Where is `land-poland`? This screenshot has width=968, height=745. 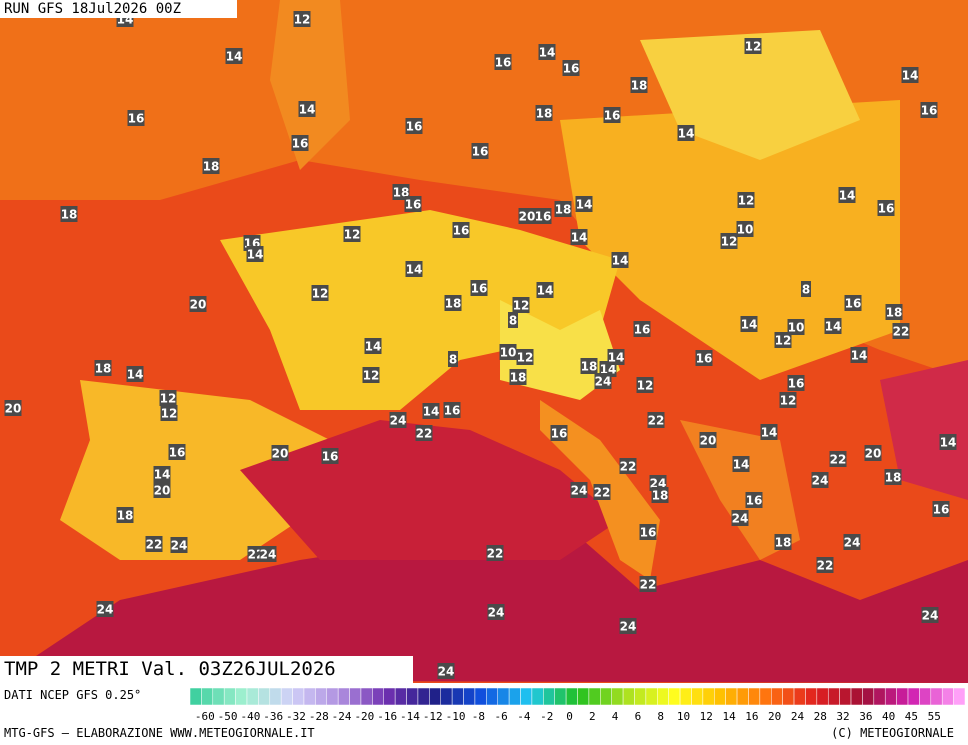
land-poland is located at coordinates (750, 95).